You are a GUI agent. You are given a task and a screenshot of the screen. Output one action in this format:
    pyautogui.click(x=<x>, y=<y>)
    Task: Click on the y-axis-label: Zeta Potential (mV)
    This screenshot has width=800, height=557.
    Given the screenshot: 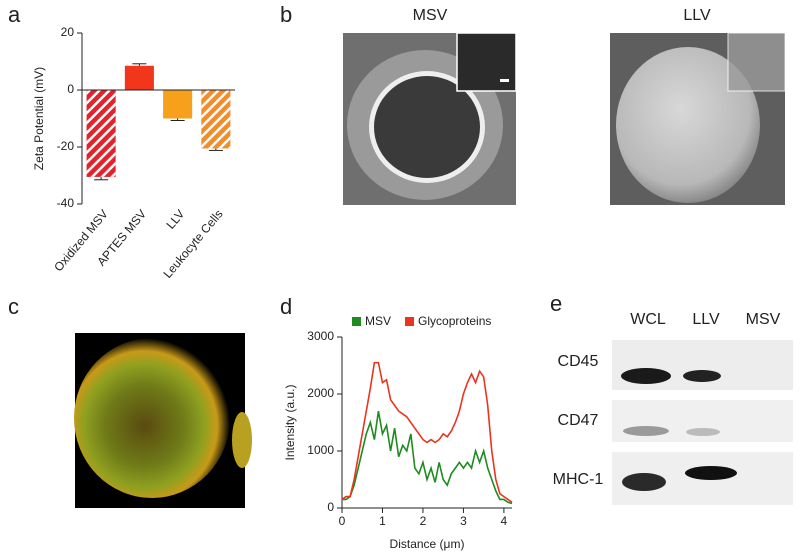 What is the action you would take?
    pyautogui.click(x=39, y=118)
    